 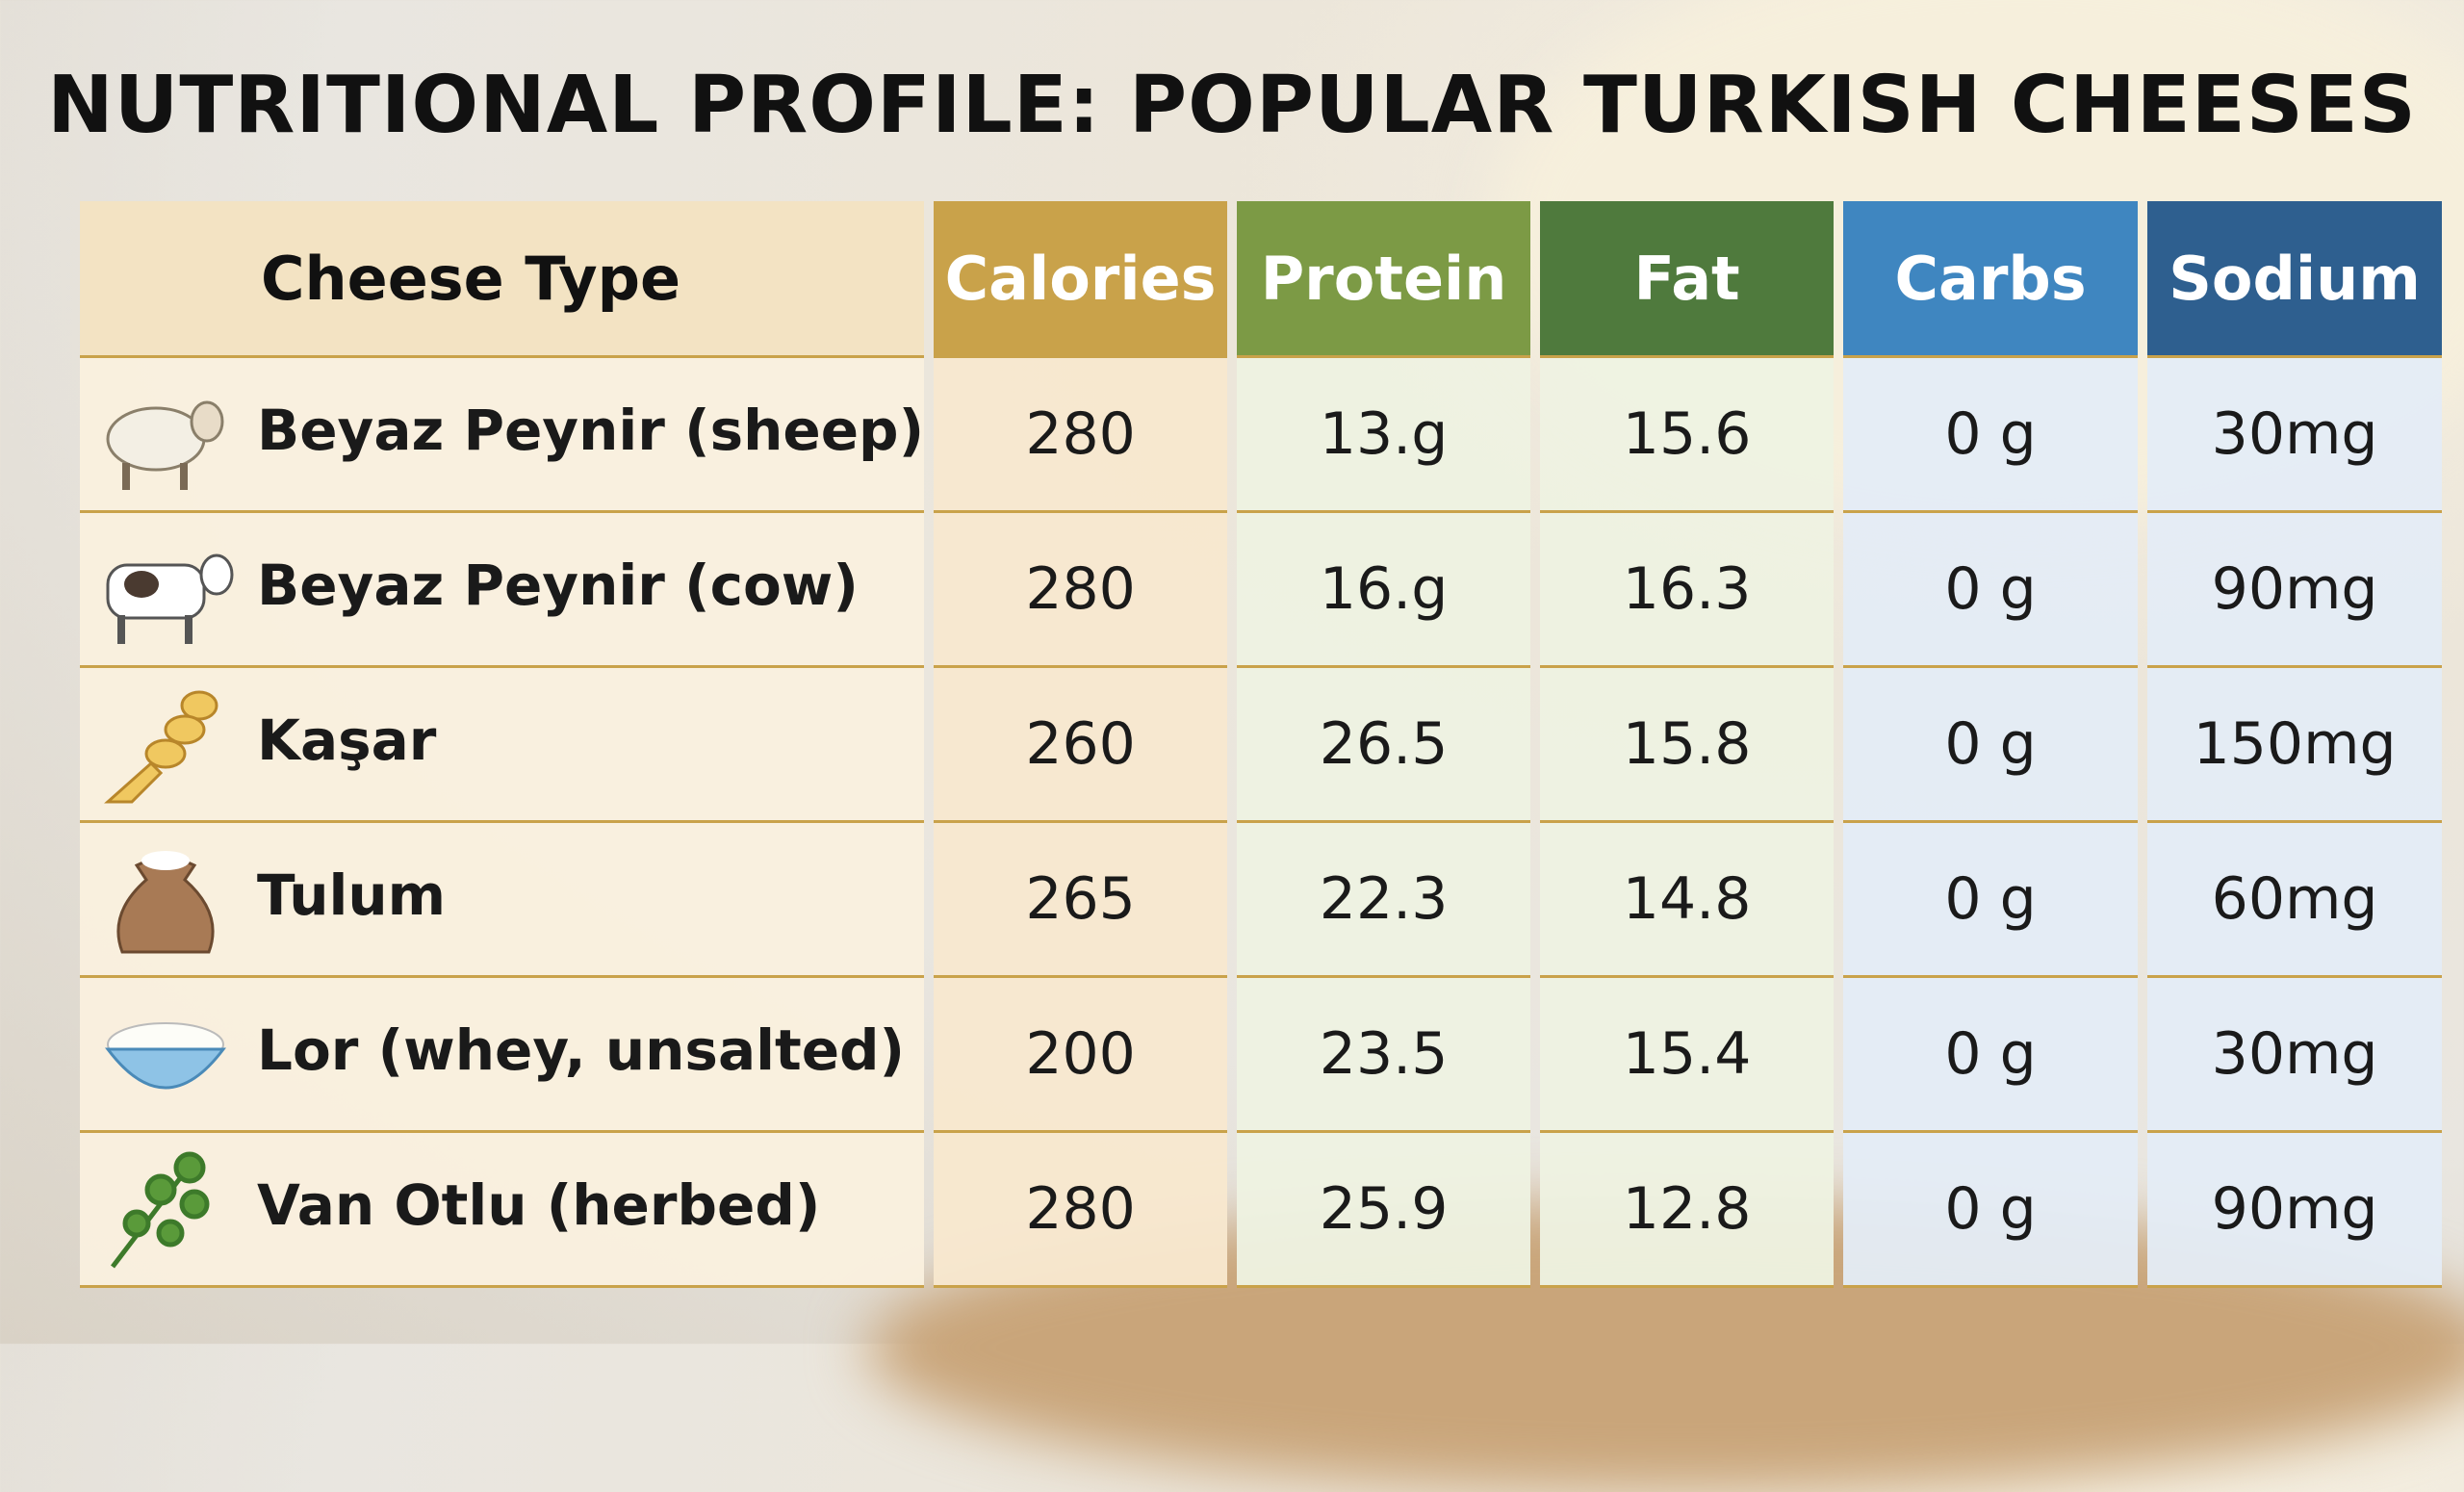 What do you see at coordinates (591, 431) in the screenshot?
I see `cheese-name: Beyaz Peynir (sheep)` at bounding box center [591, 431].